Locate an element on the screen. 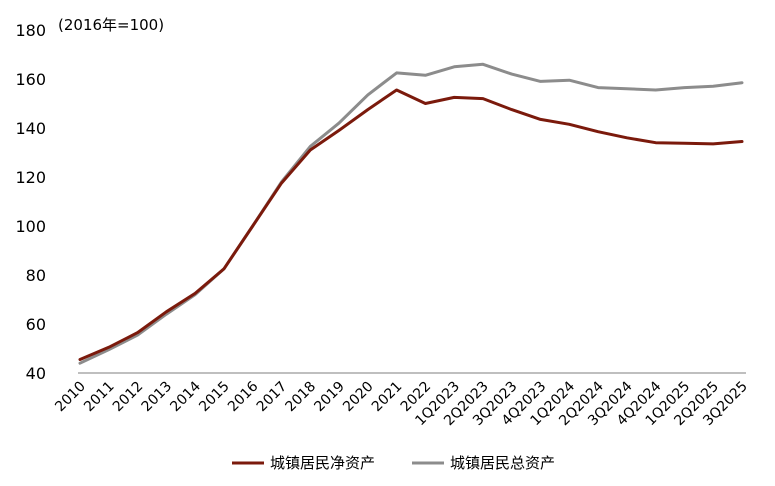  y-tick-label: 140 is located at coordinates (30, 128).